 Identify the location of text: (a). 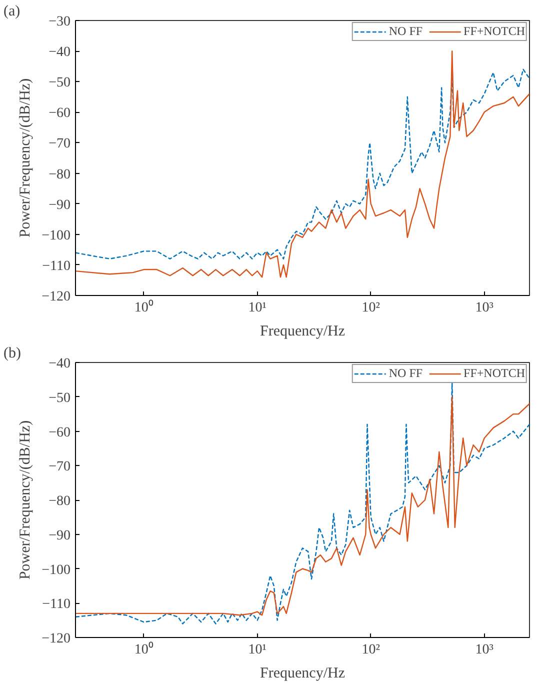
(12, 12).